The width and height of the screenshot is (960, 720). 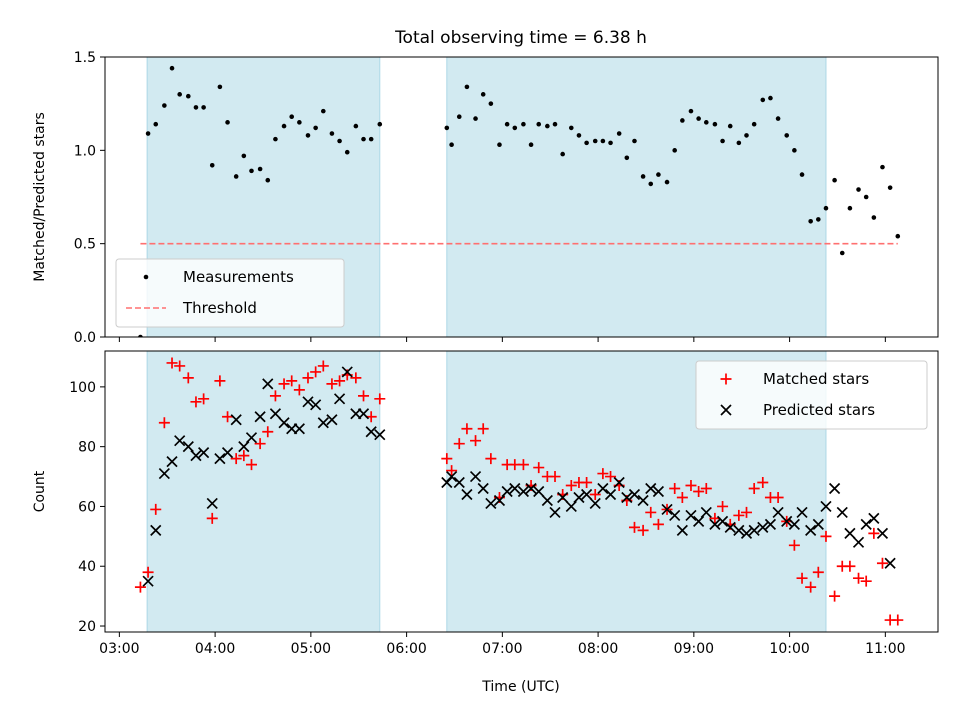 I want to click on x-tick-label: 10:00, so click(x=789, y=649).